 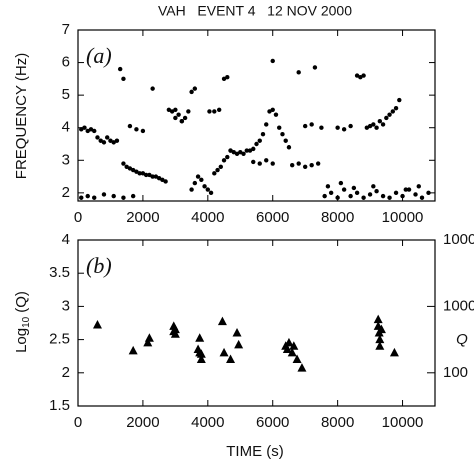 What do you see at coordinates (255, 11) in the screenshot?
I see `figure-title: VAH EVENT 4 12 NOV 2000` at bounding box center [255, 11].